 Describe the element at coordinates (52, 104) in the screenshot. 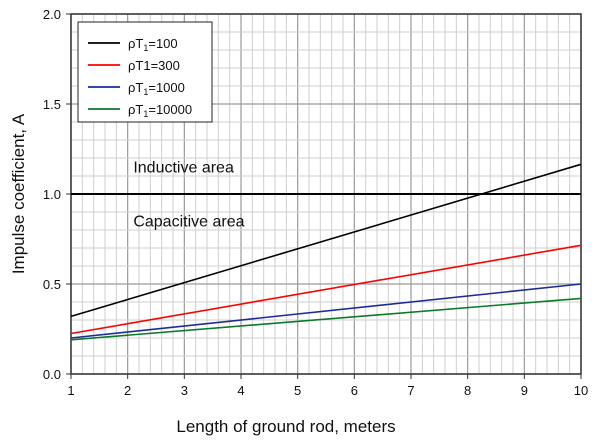

I see `y-tick-label: 1.5` at that location.